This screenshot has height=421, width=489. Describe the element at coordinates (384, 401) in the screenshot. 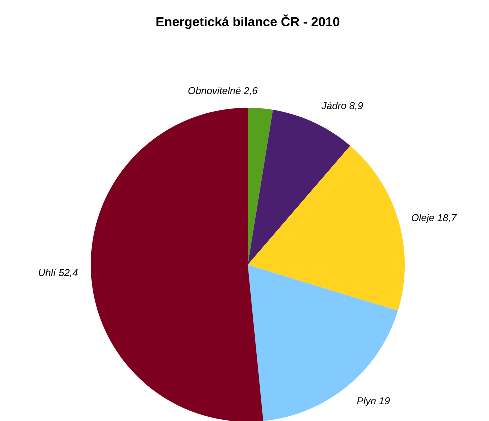

I see `data-label: 19` at that location.